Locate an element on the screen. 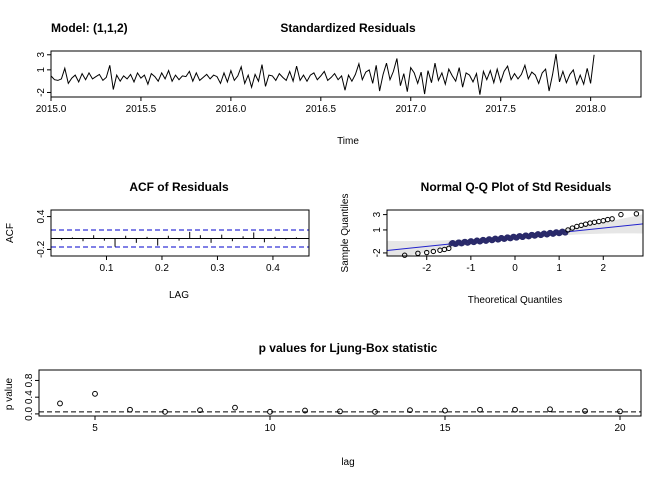 The image size is (672, 480). qq-y-tick-label: 1 is located at coordinates (377, 230).